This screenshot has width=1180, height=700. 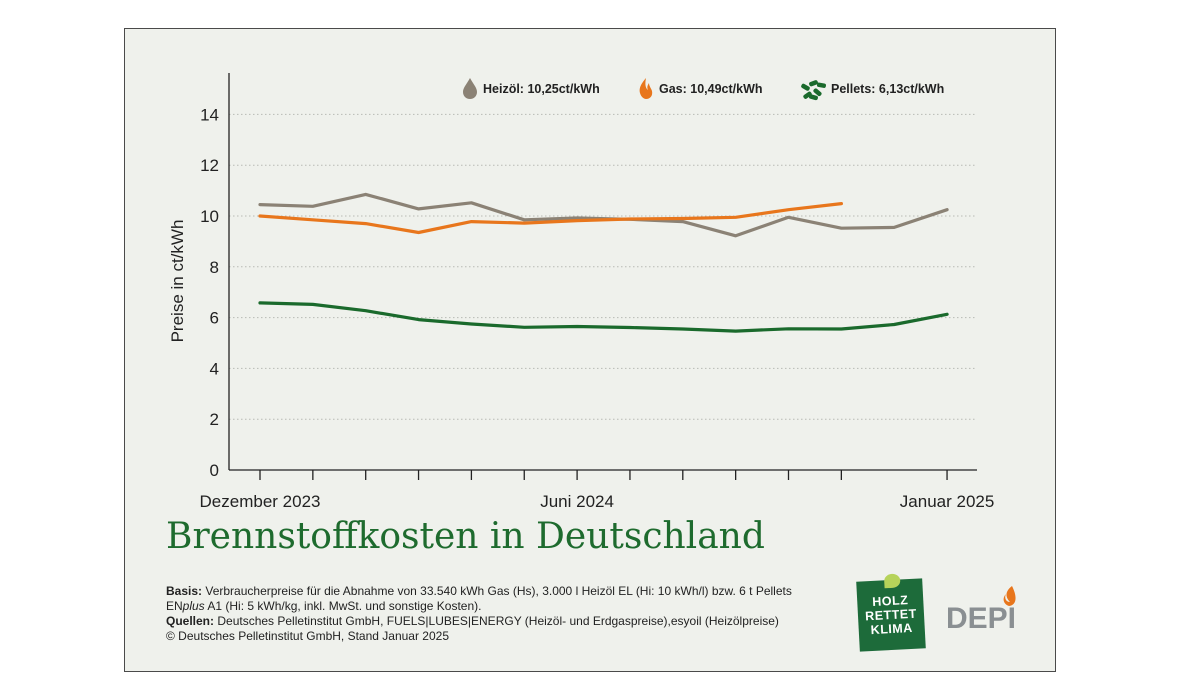 I want to click on x-tick-labels: Dezember 2023 Juni 2024 Januar 2025, so click(x=597, y=501).